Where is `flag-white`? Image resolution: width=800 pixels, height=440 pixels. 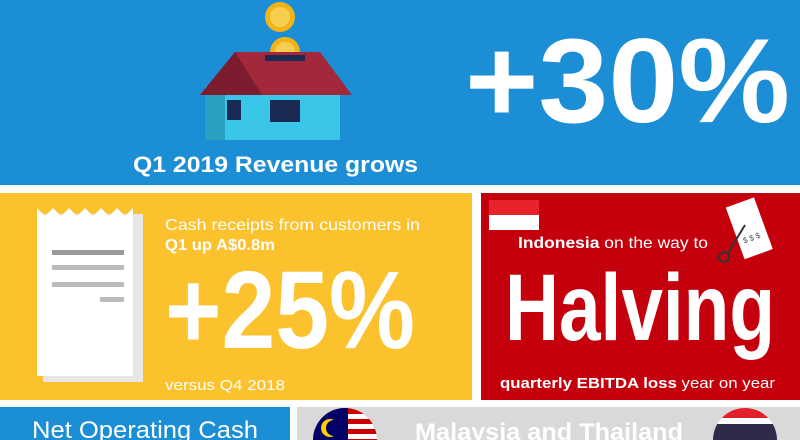 flag-white is located at coordinates (514, 222).